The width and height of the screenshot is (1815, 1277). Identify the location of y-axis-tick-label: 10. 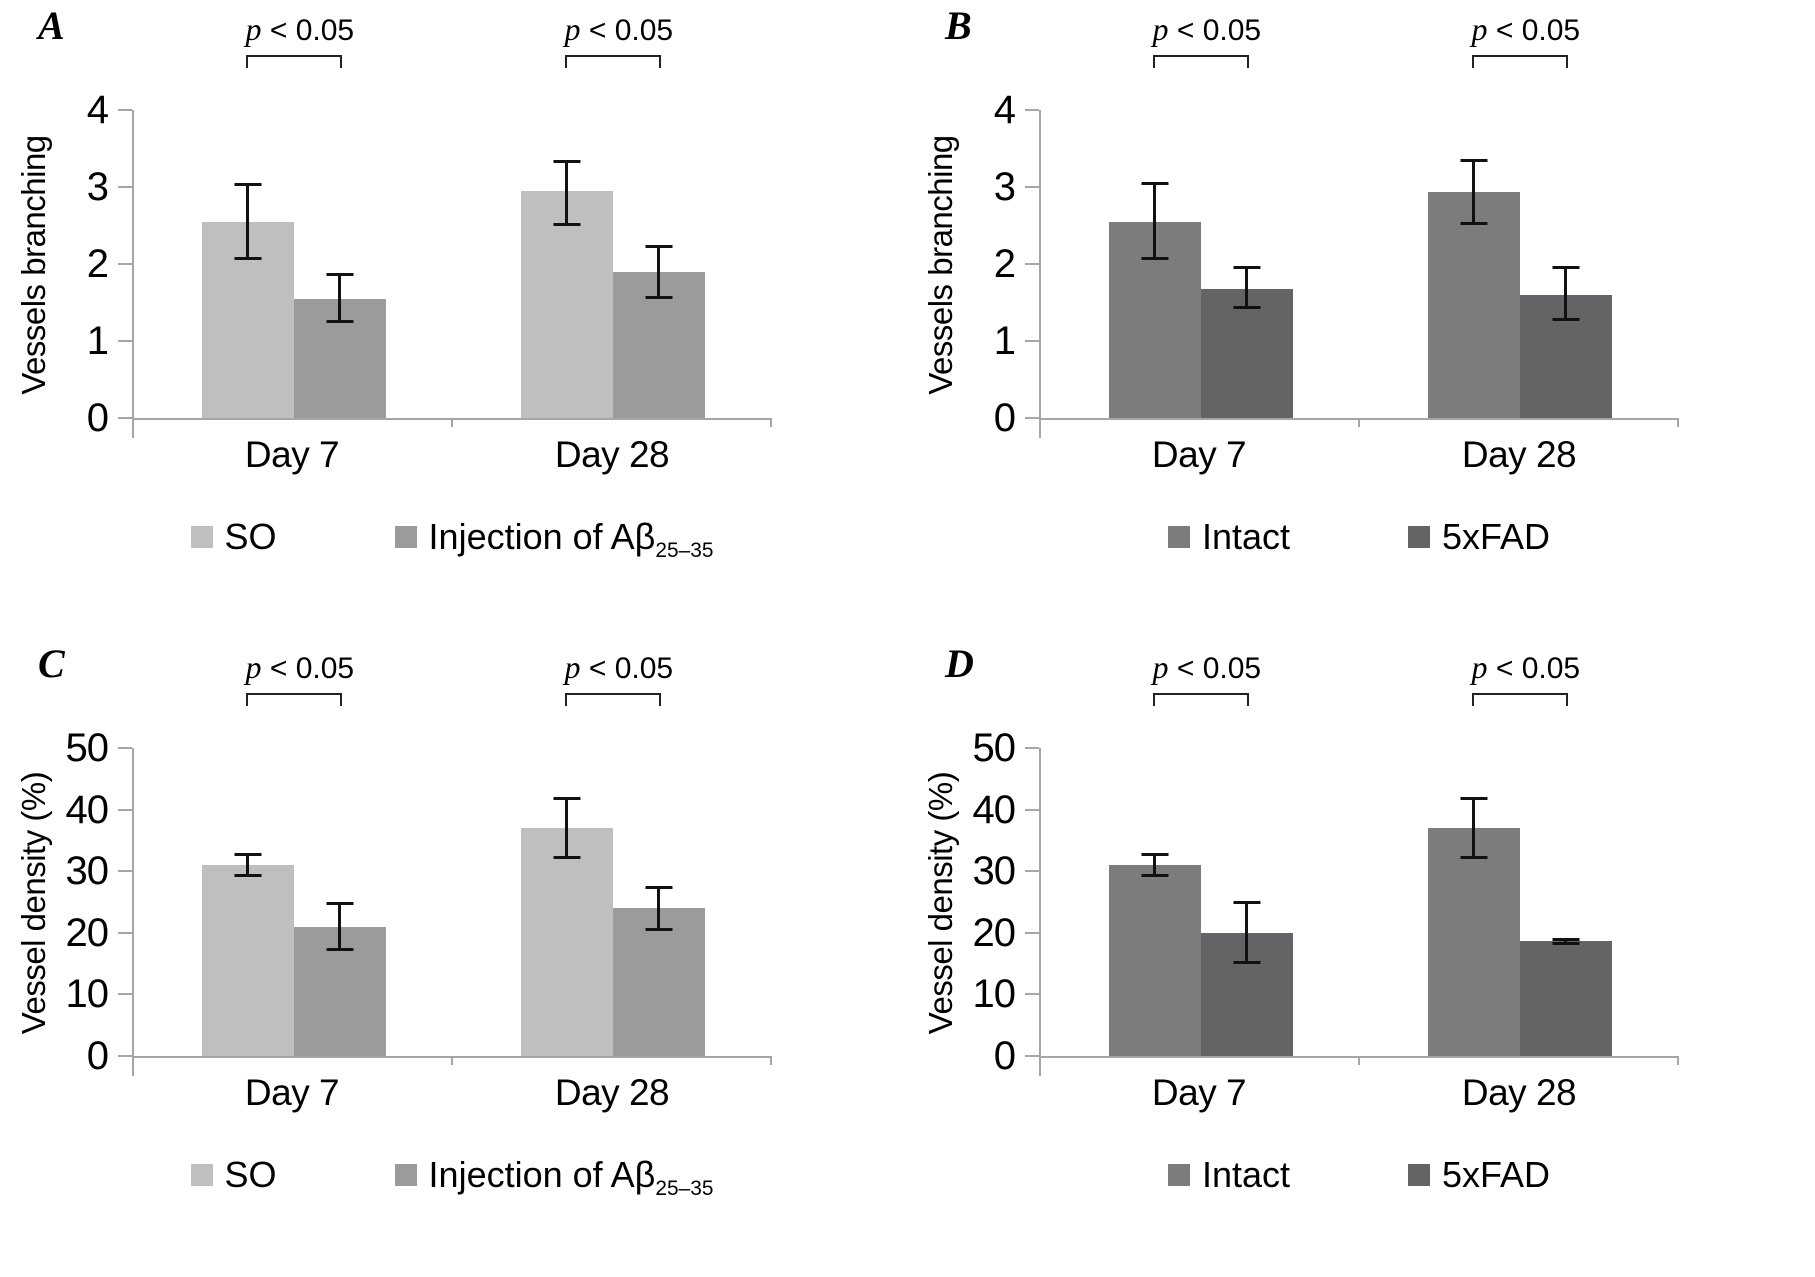
(994, 994).